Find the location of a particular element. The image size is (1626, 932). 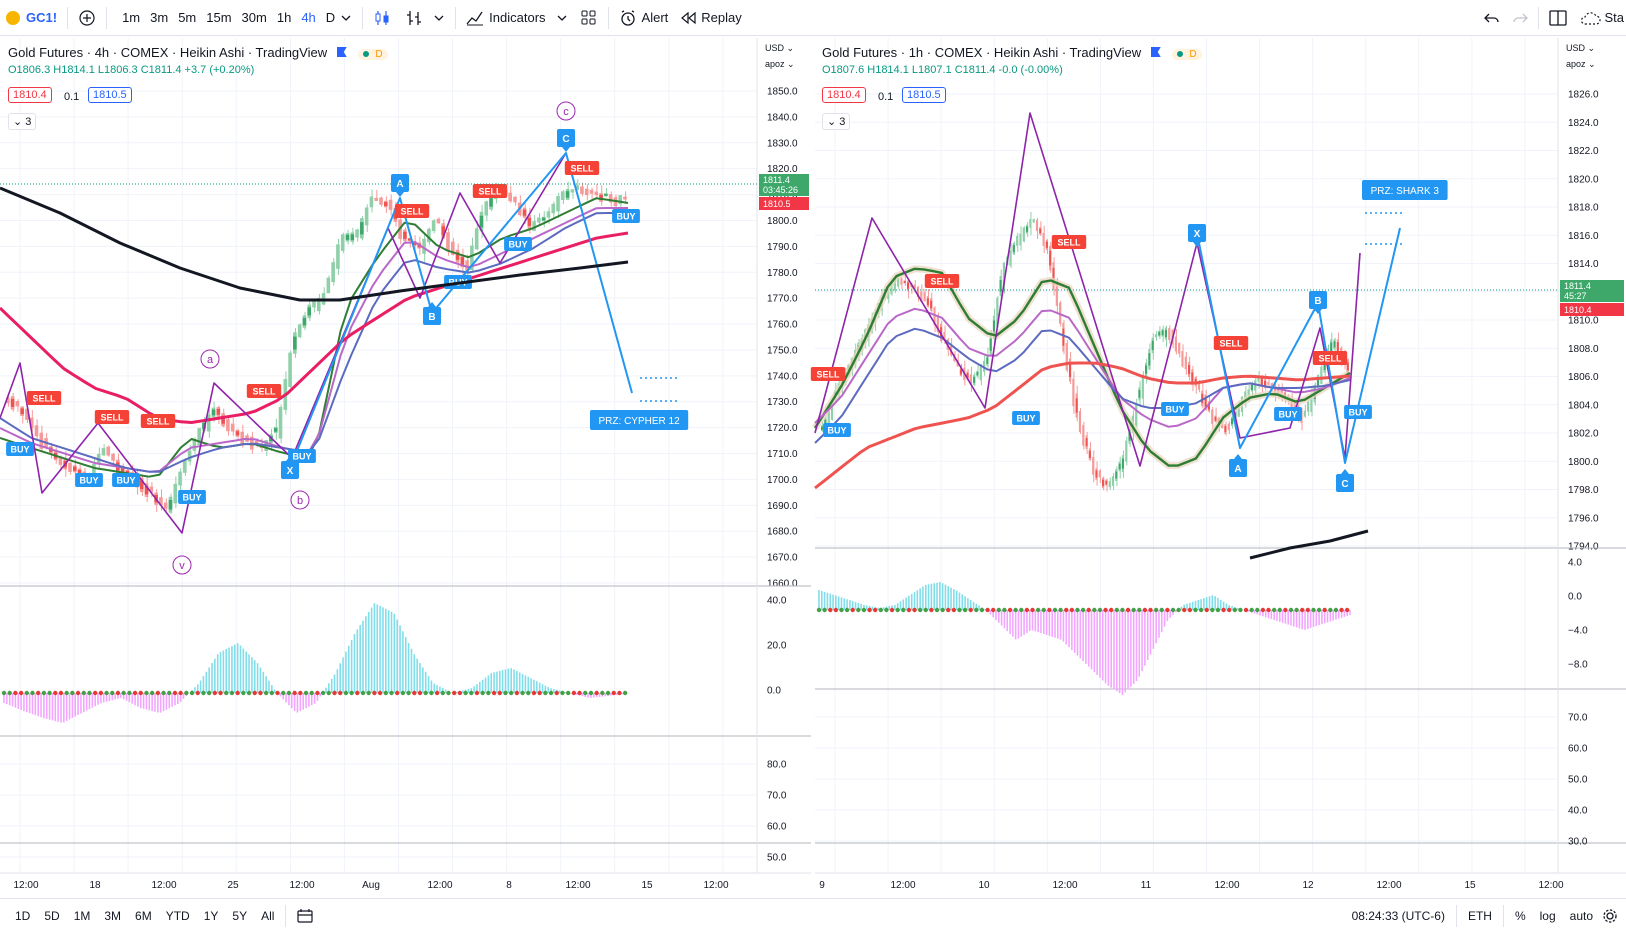

range-1m: 1M is located at coordinates (82, 915).